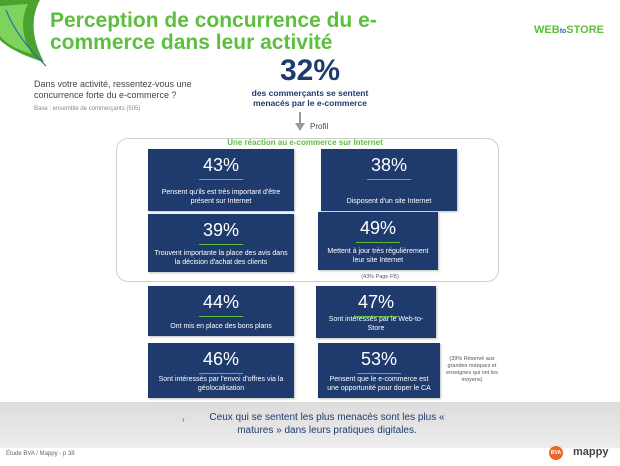  Describe the element at coordinates (221, 302) in the screenshot. I see `stat-percent: 44%` at that location.